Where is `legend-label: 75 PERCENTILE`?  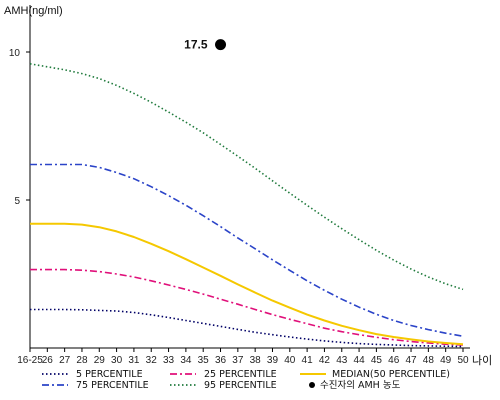 legend-label: 75 PERCENTILE is located at coordinates (112, 385).